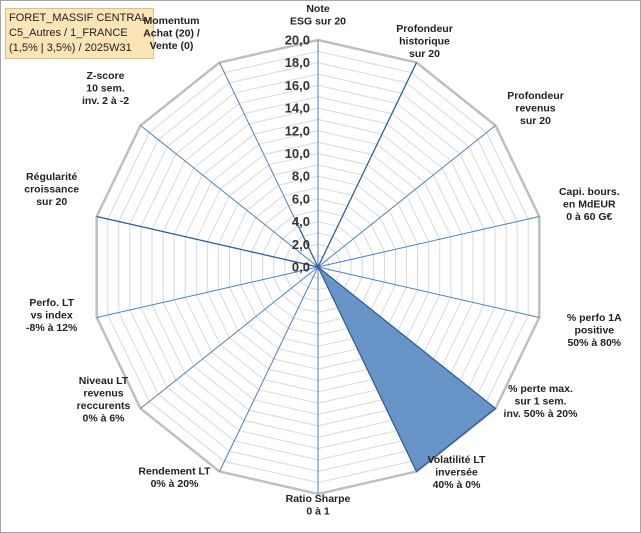 This screenshot has height=533, width=641. I want to click on axis-label: Z-score 10 sem. inv. 2 à -2, so click(105, 88).